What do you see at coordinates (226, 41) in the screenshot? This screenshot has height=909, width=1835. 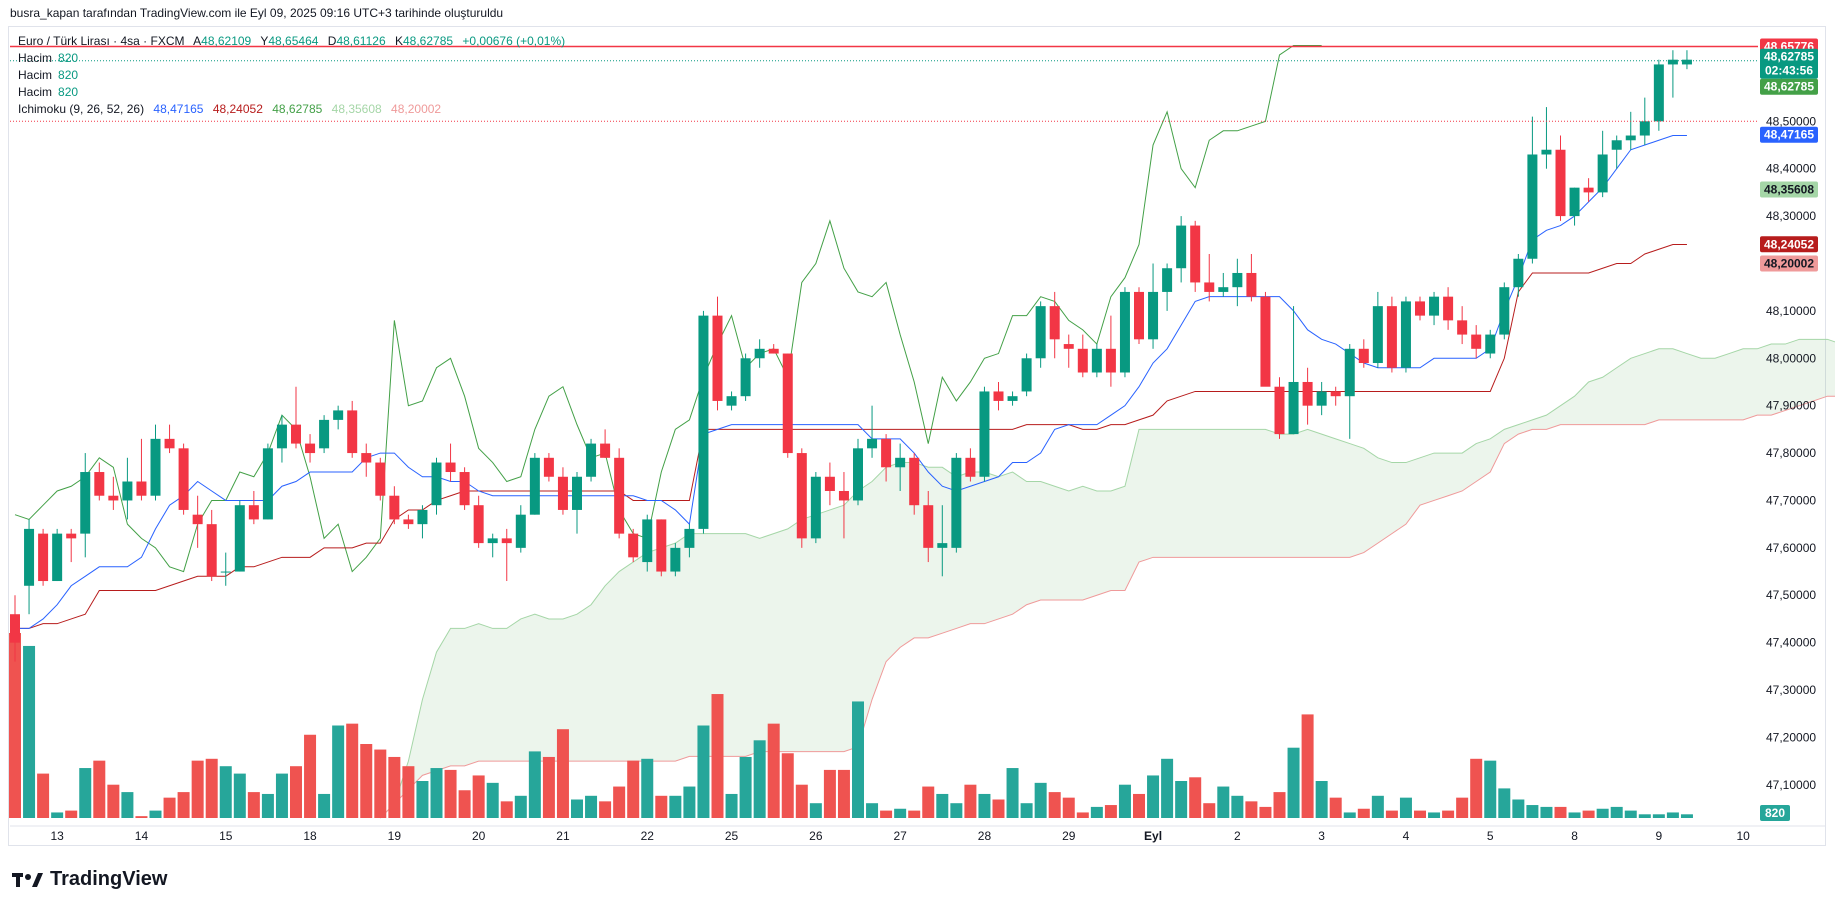 I see `ohlc-open: 48,62109` at bounding box center [226, 41].